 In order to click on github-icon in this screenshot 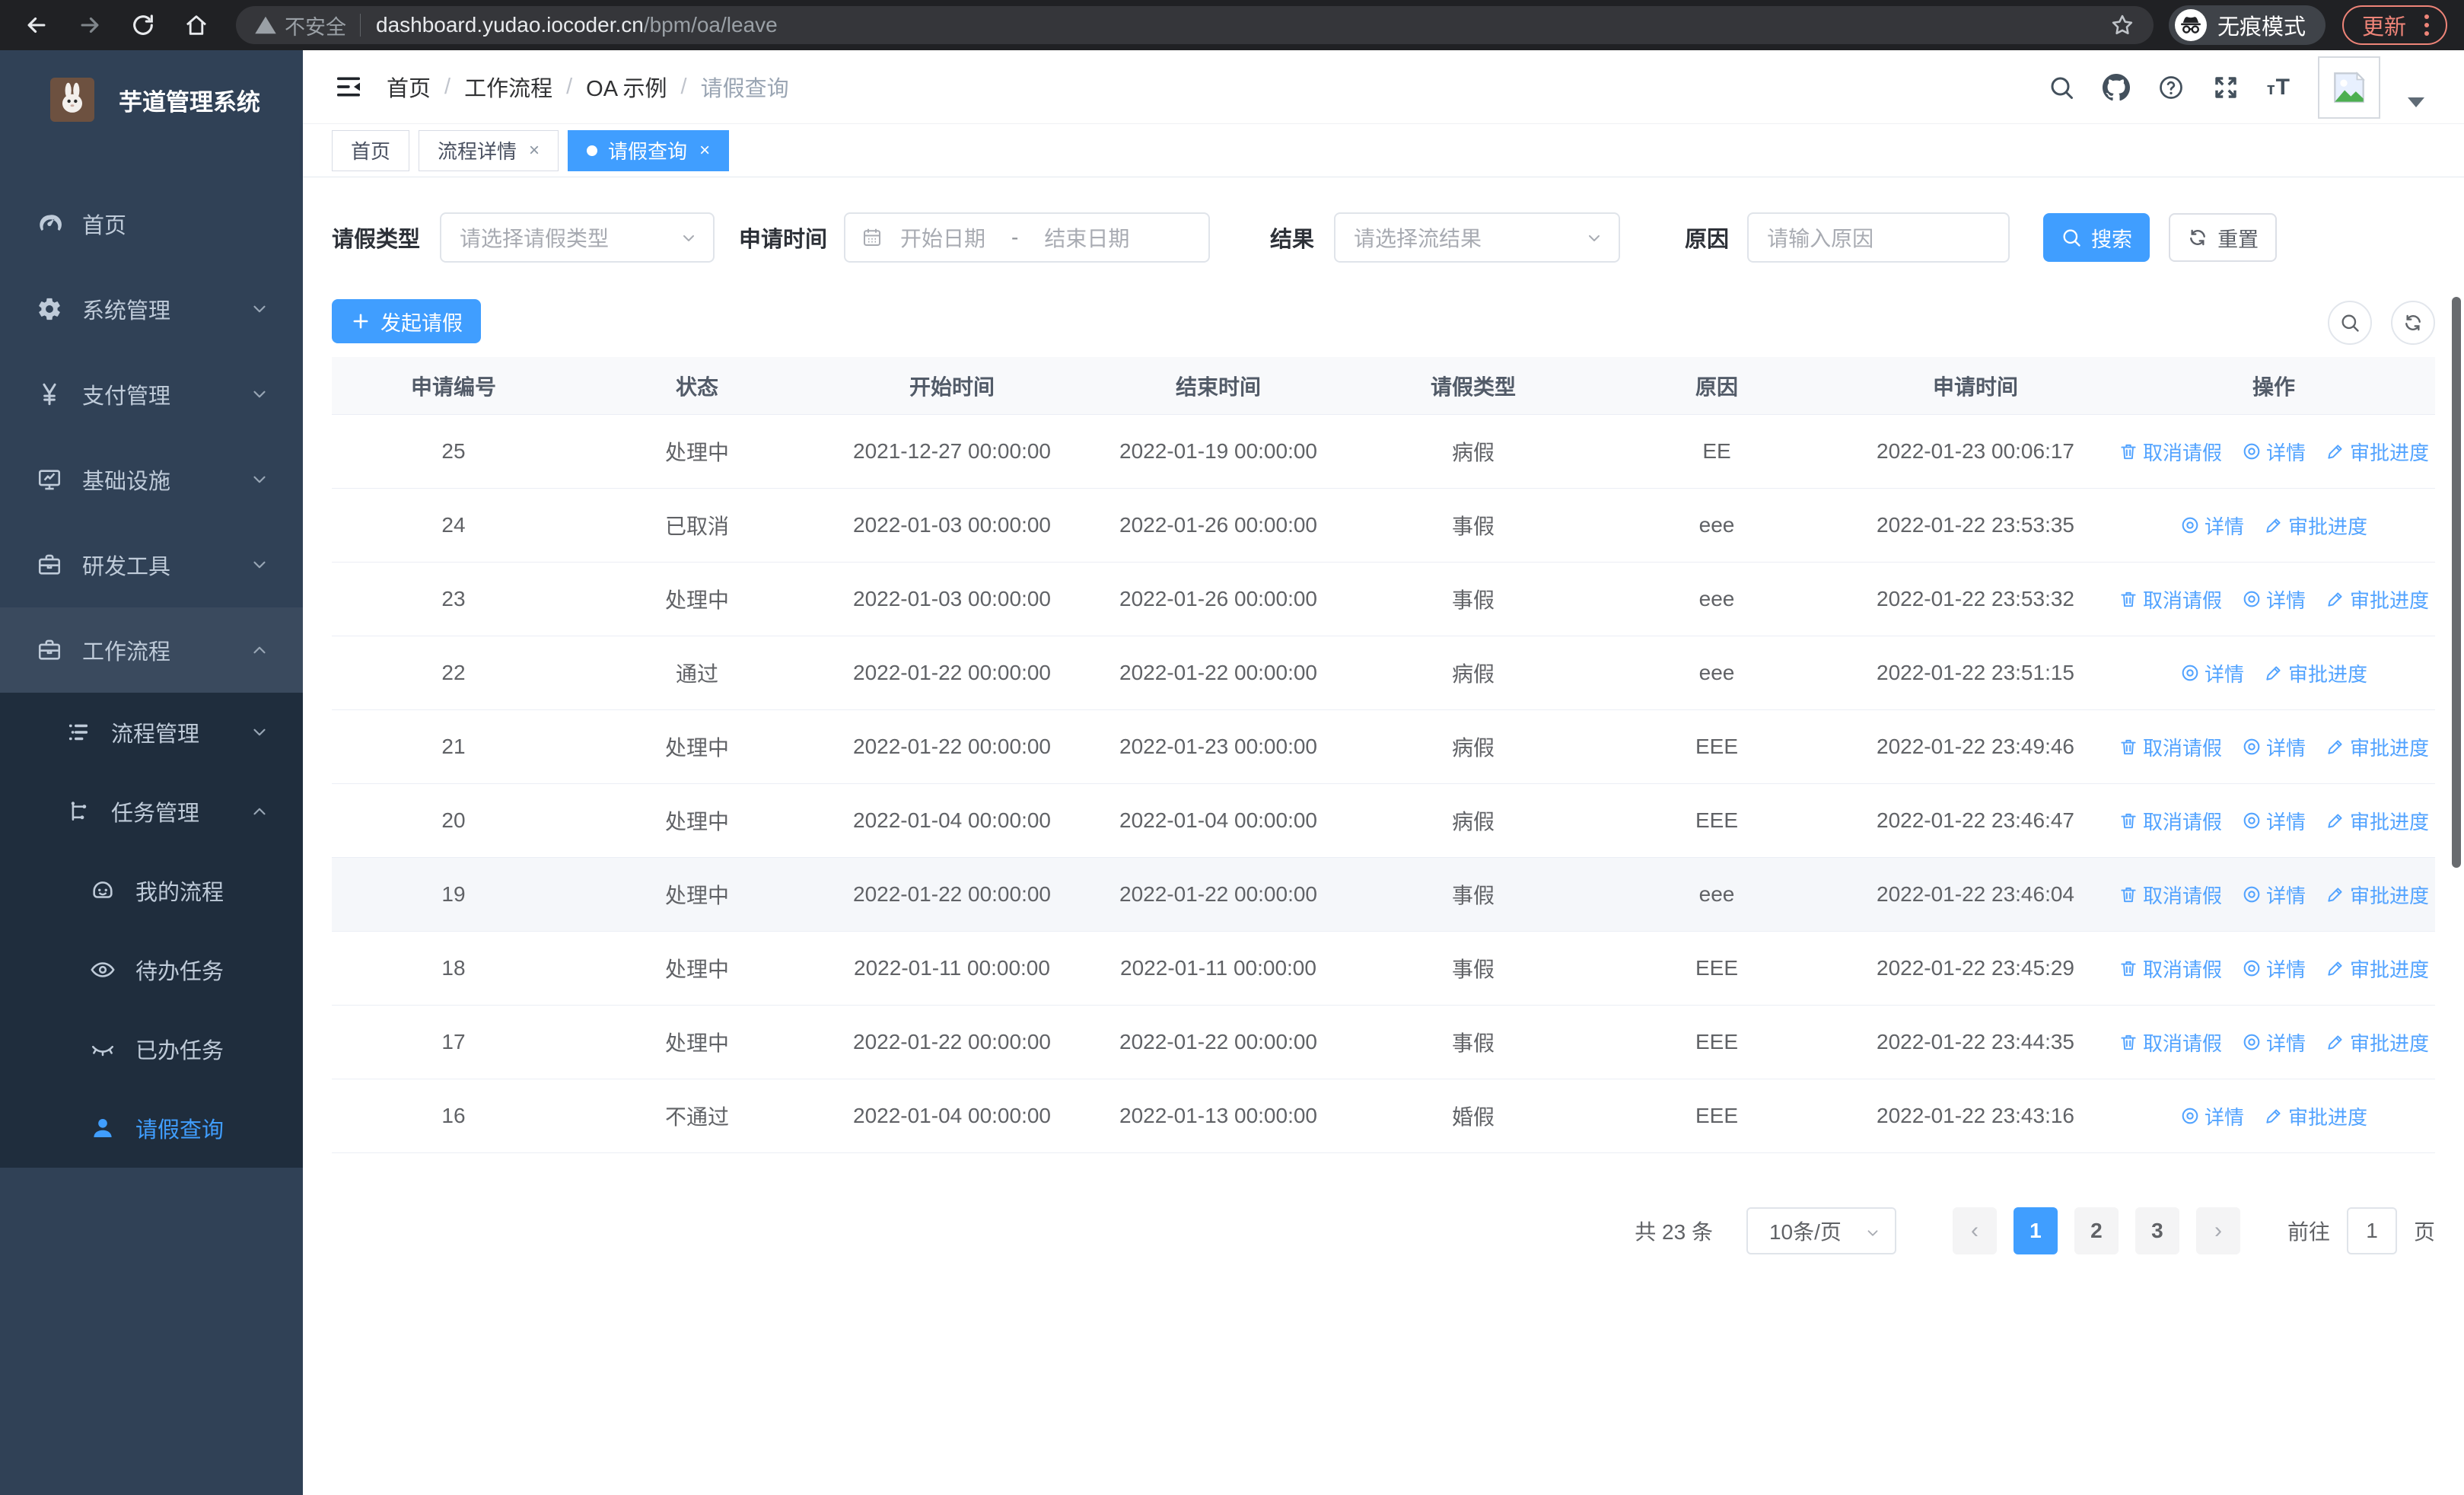, I will do `click(2116, 87)`.